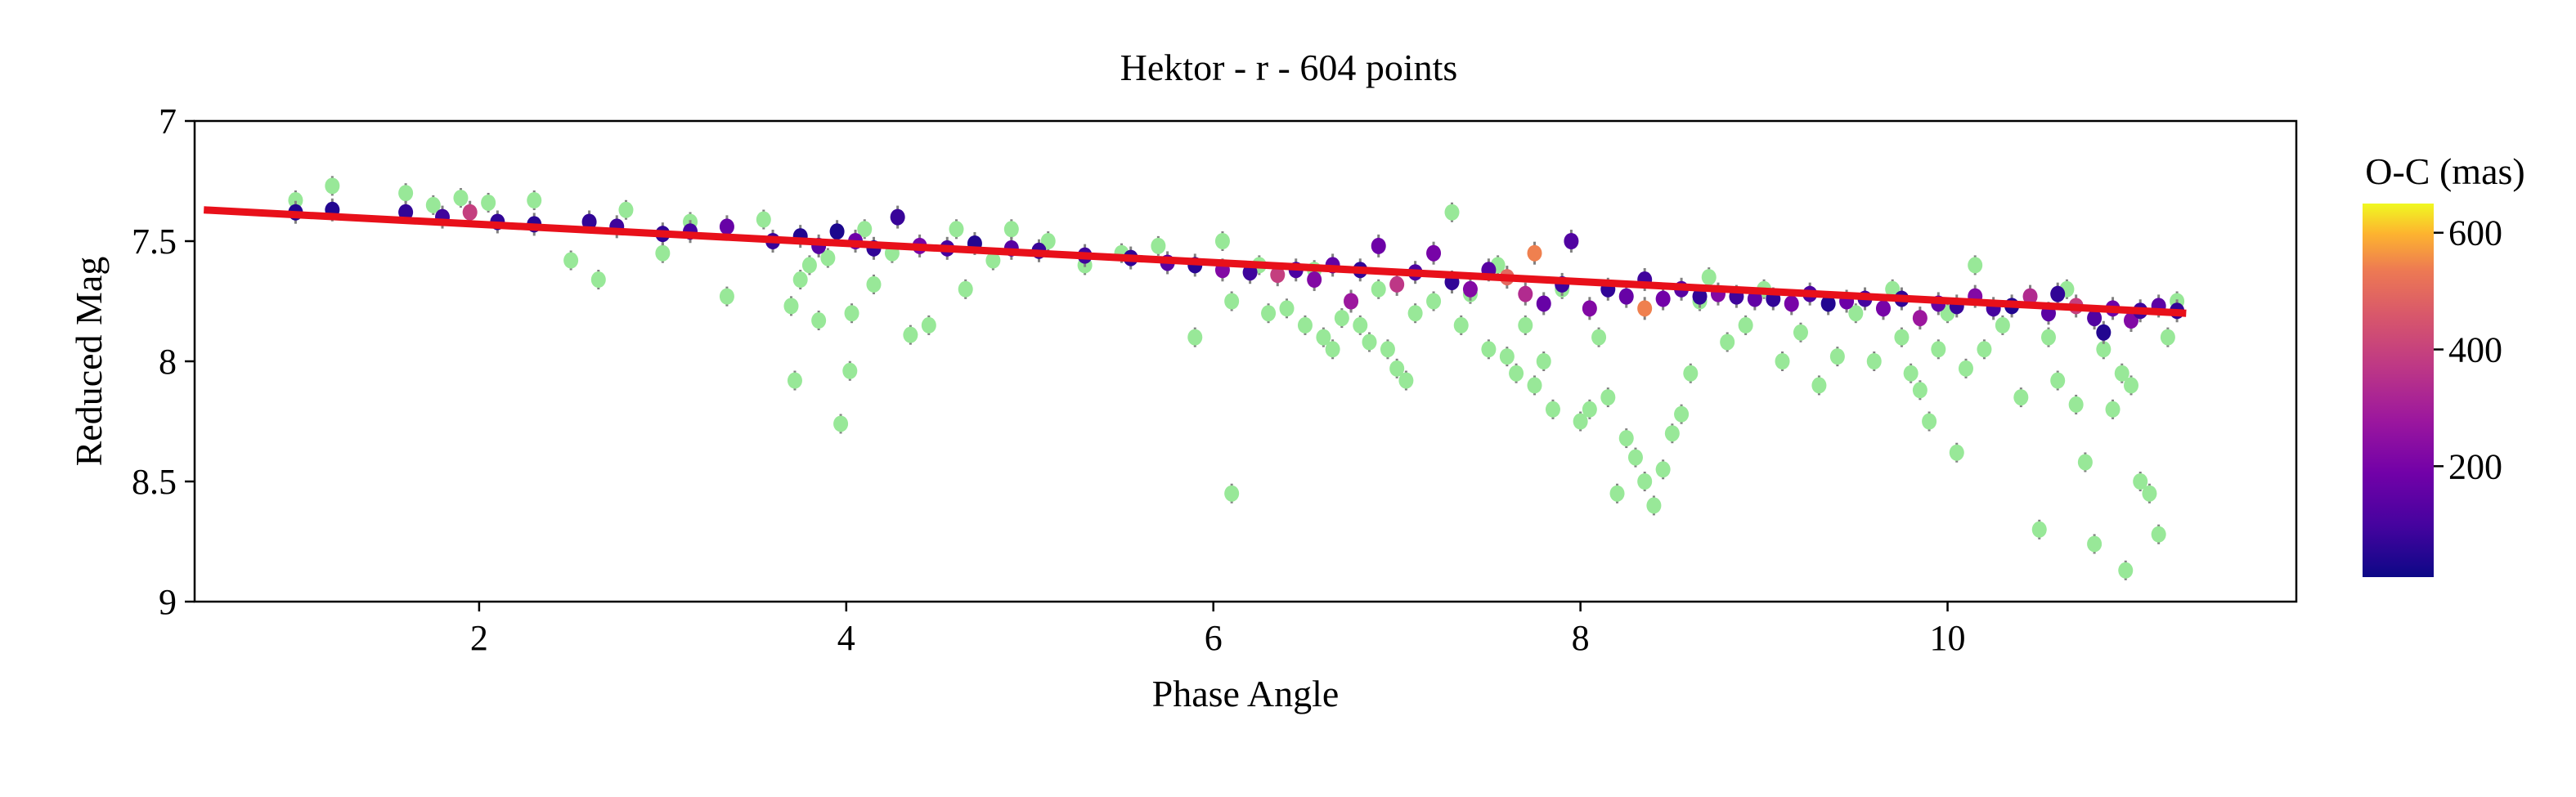  What do you see at coordinates (479, 638) in the screenshot?
I see `x-tick-label: 2` at bounding box center [479, 638].